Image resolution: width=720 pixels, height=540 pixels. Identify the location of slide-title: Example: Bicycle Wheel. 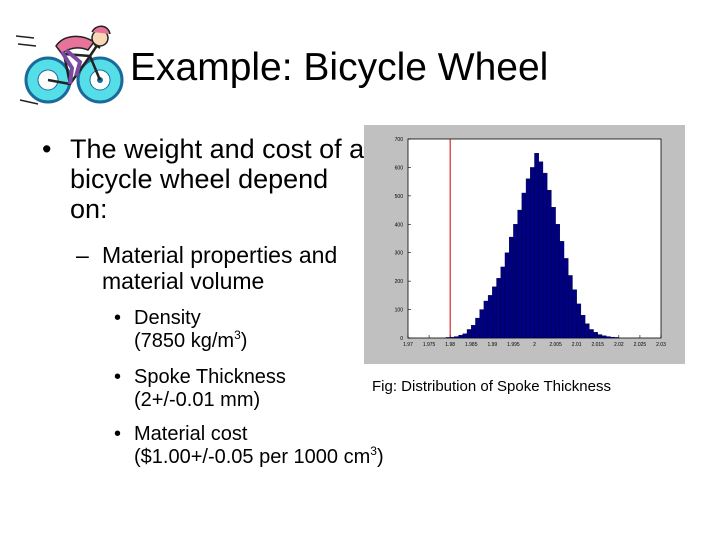
(339, 67).